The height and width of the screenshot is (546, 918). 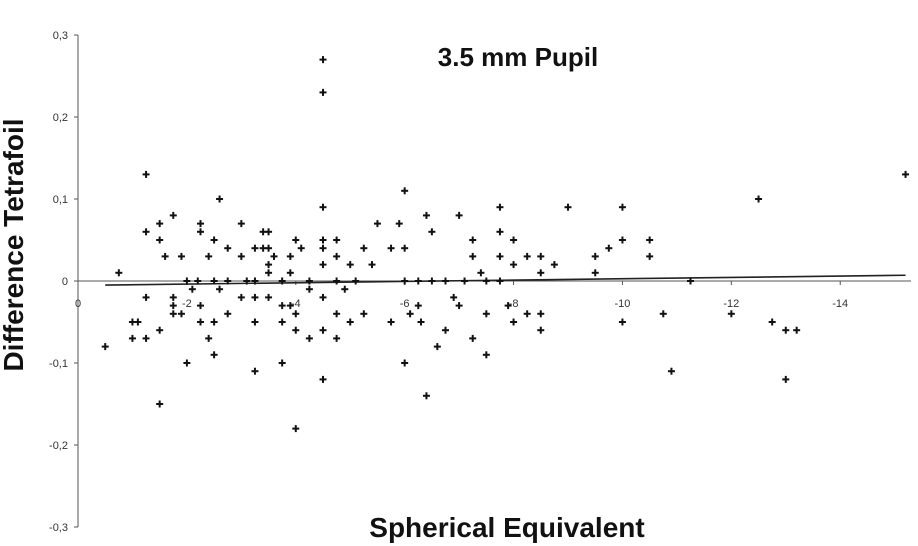 What do you see at coordinates (14, 244) in the screenshot?
I see `y-axis-label: Difference Tetrafoil` at bounding box center [14, 244].